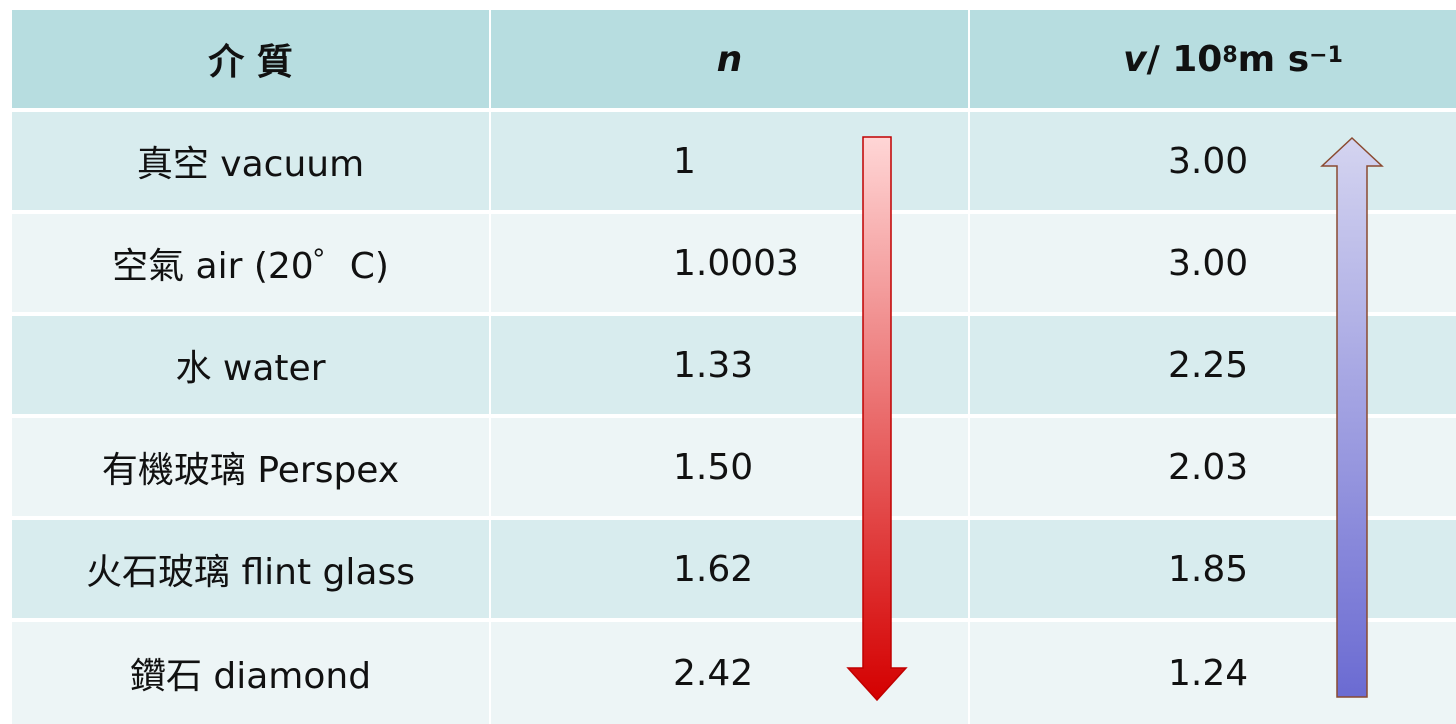  I want to click on medium-cell: 有機玻璃 Perspex, so click(250, 466).